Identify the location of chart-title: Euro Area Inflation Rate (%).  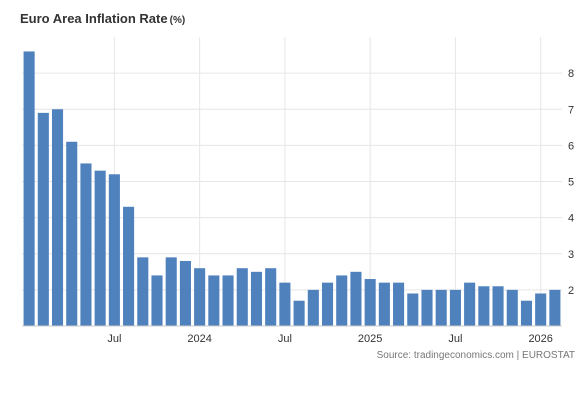
(102, 18).